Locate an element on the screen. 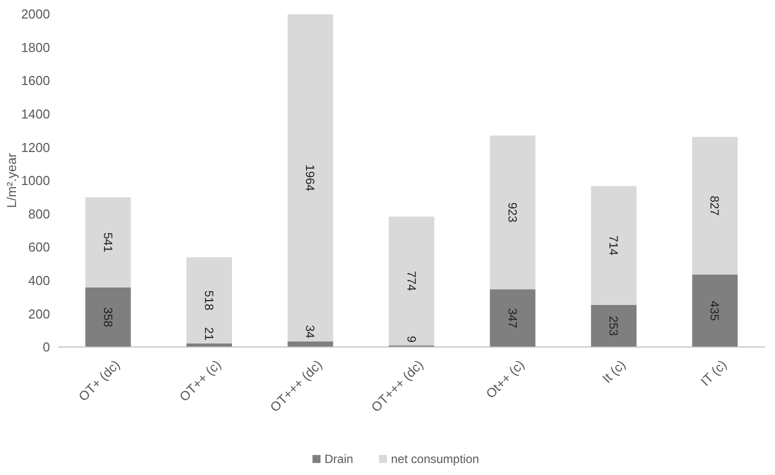 Image resolution: width=775 pixels, height=475 pixels. data-label: 347 is located at coordinates (512, 318).